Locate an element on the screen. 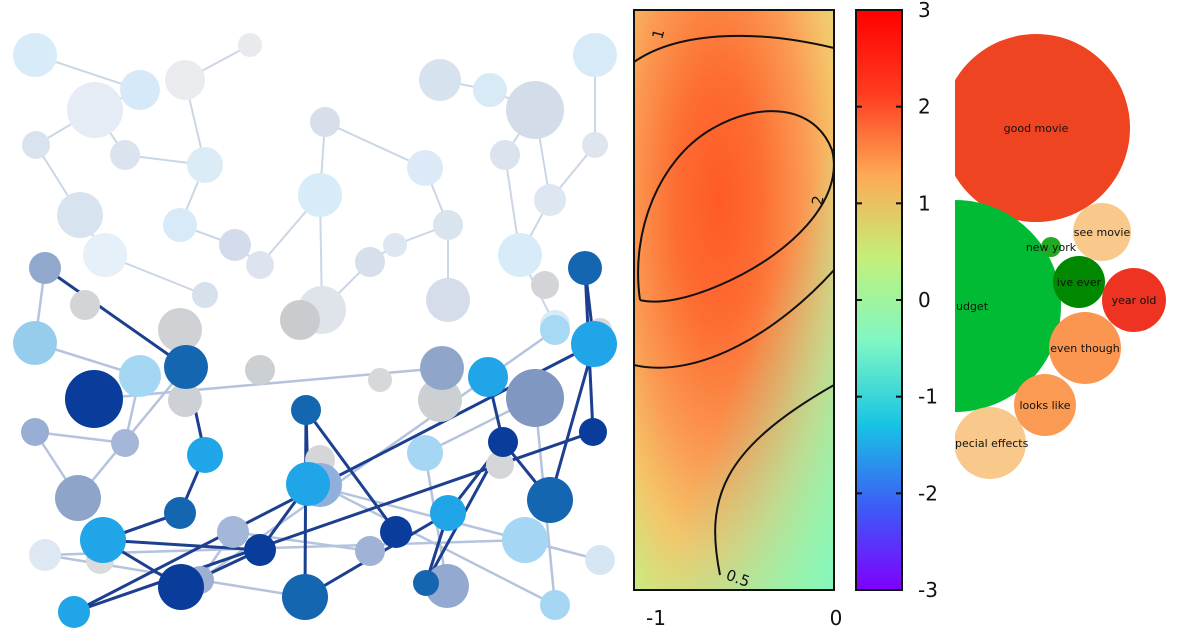  contour-label-top: 1 is located at coordinates (658, 34).